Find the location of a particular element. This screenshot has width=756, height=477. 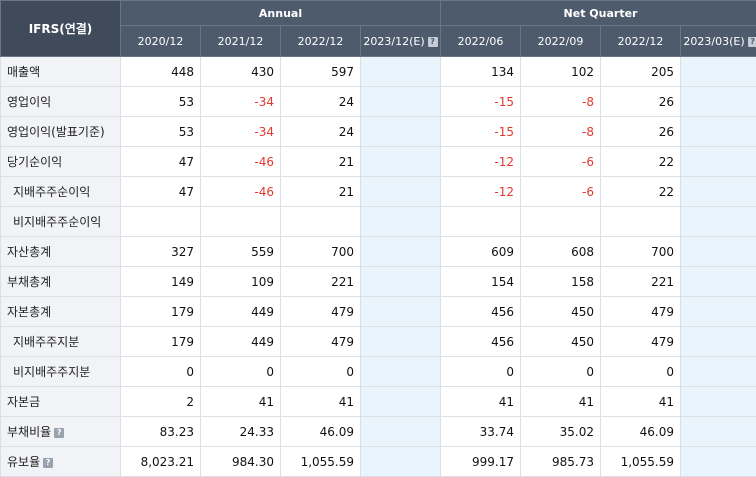

value-cell: 597 is located at coordinates (321, 72).